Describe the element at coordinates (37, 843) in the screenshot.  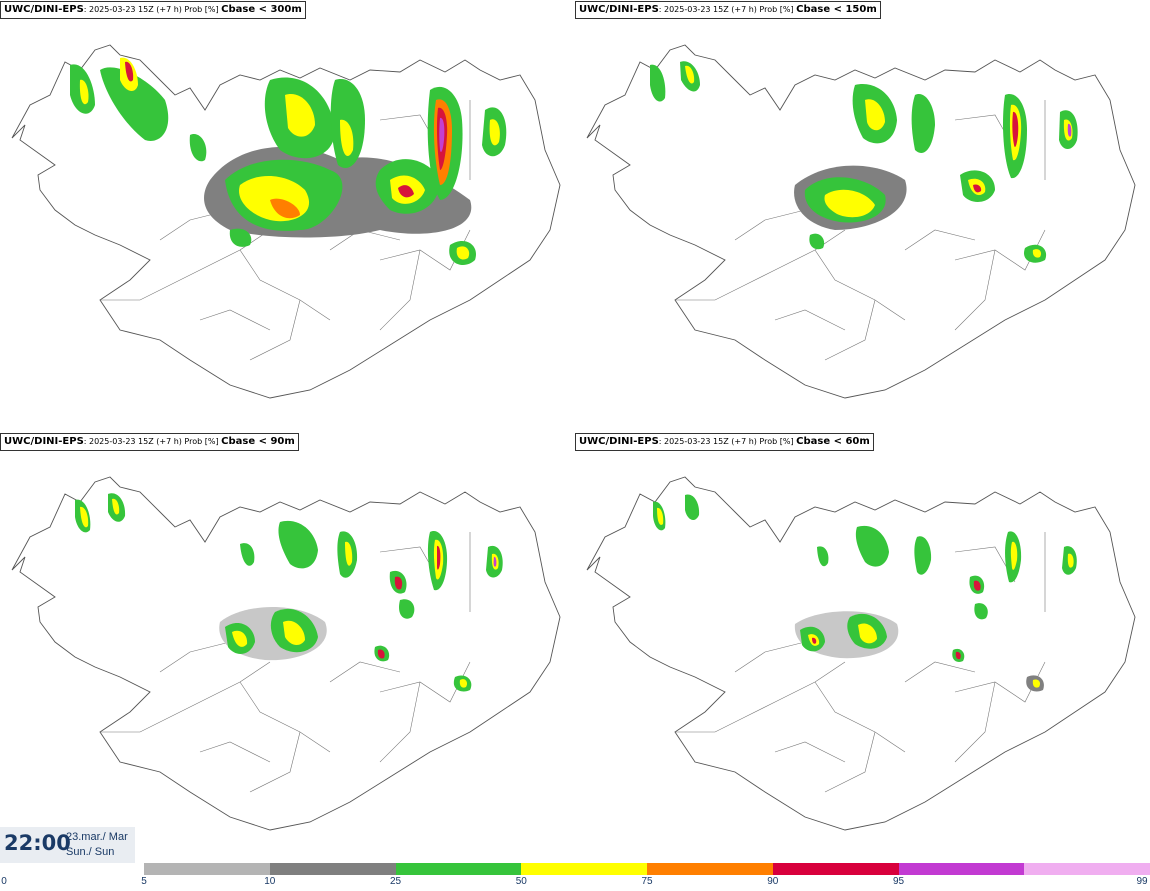
I see `valid-time: 22:00` at that location.